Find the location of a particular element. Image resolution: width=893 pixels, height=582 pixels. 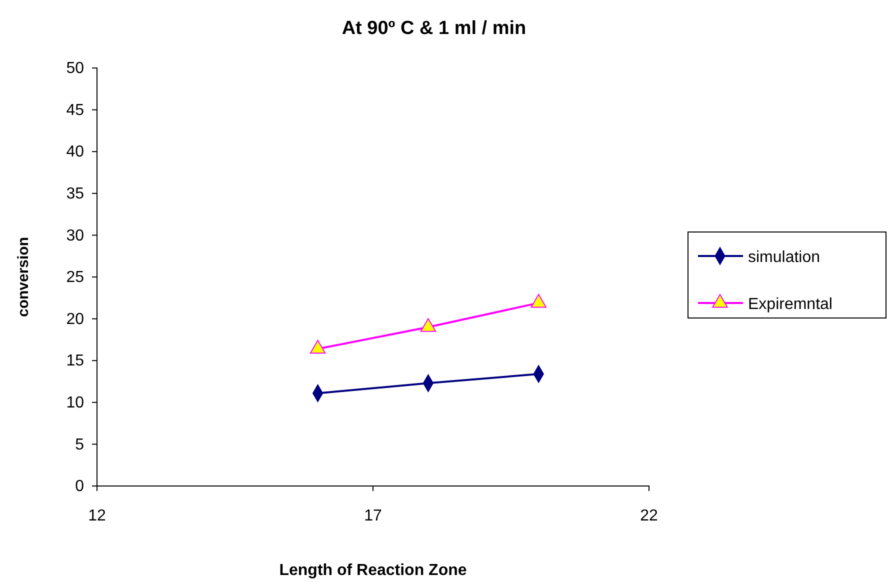

legend-label: Expiremntal is located at coordinates (790, 304).